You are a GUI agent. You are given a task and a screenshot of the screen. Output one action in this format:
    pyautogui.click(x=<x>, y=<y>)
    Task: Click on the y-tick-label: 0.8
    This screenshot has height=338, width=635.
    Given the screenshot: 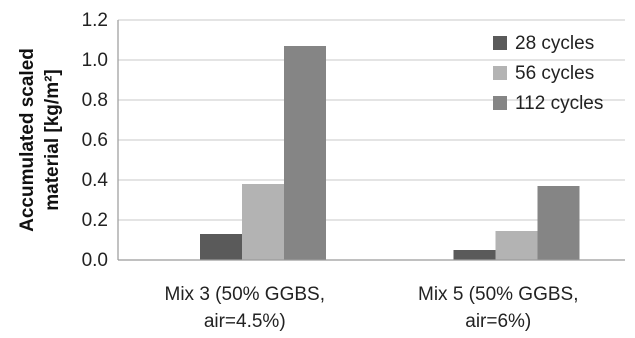 What is the action you would take?
    pyautogui.click(x=95, y=100)
    